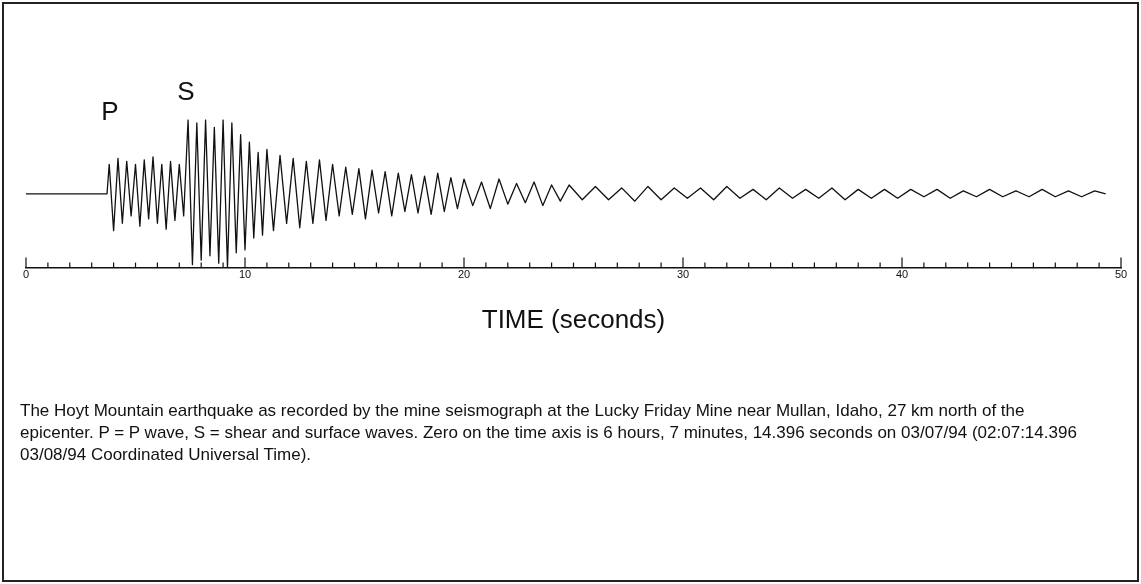 This screenshot has height=584, width=1141. Describe the element at coordinates (245, 274) in the screenshot. I see `x-tick-label: 10` at that location.